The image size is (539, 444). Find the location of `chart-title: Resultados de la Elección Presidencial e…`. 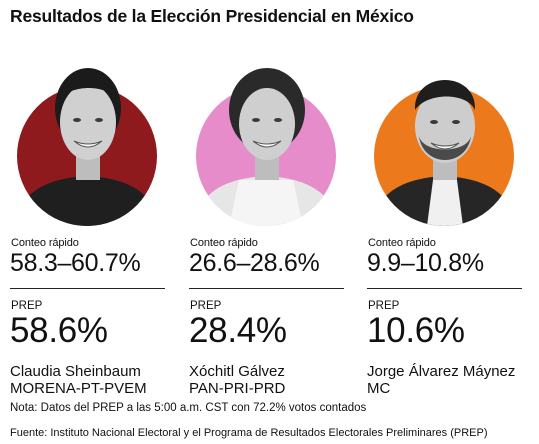

chart-title: Resultados de la Elección Presidencial e… is located at coordinates (212, 16).